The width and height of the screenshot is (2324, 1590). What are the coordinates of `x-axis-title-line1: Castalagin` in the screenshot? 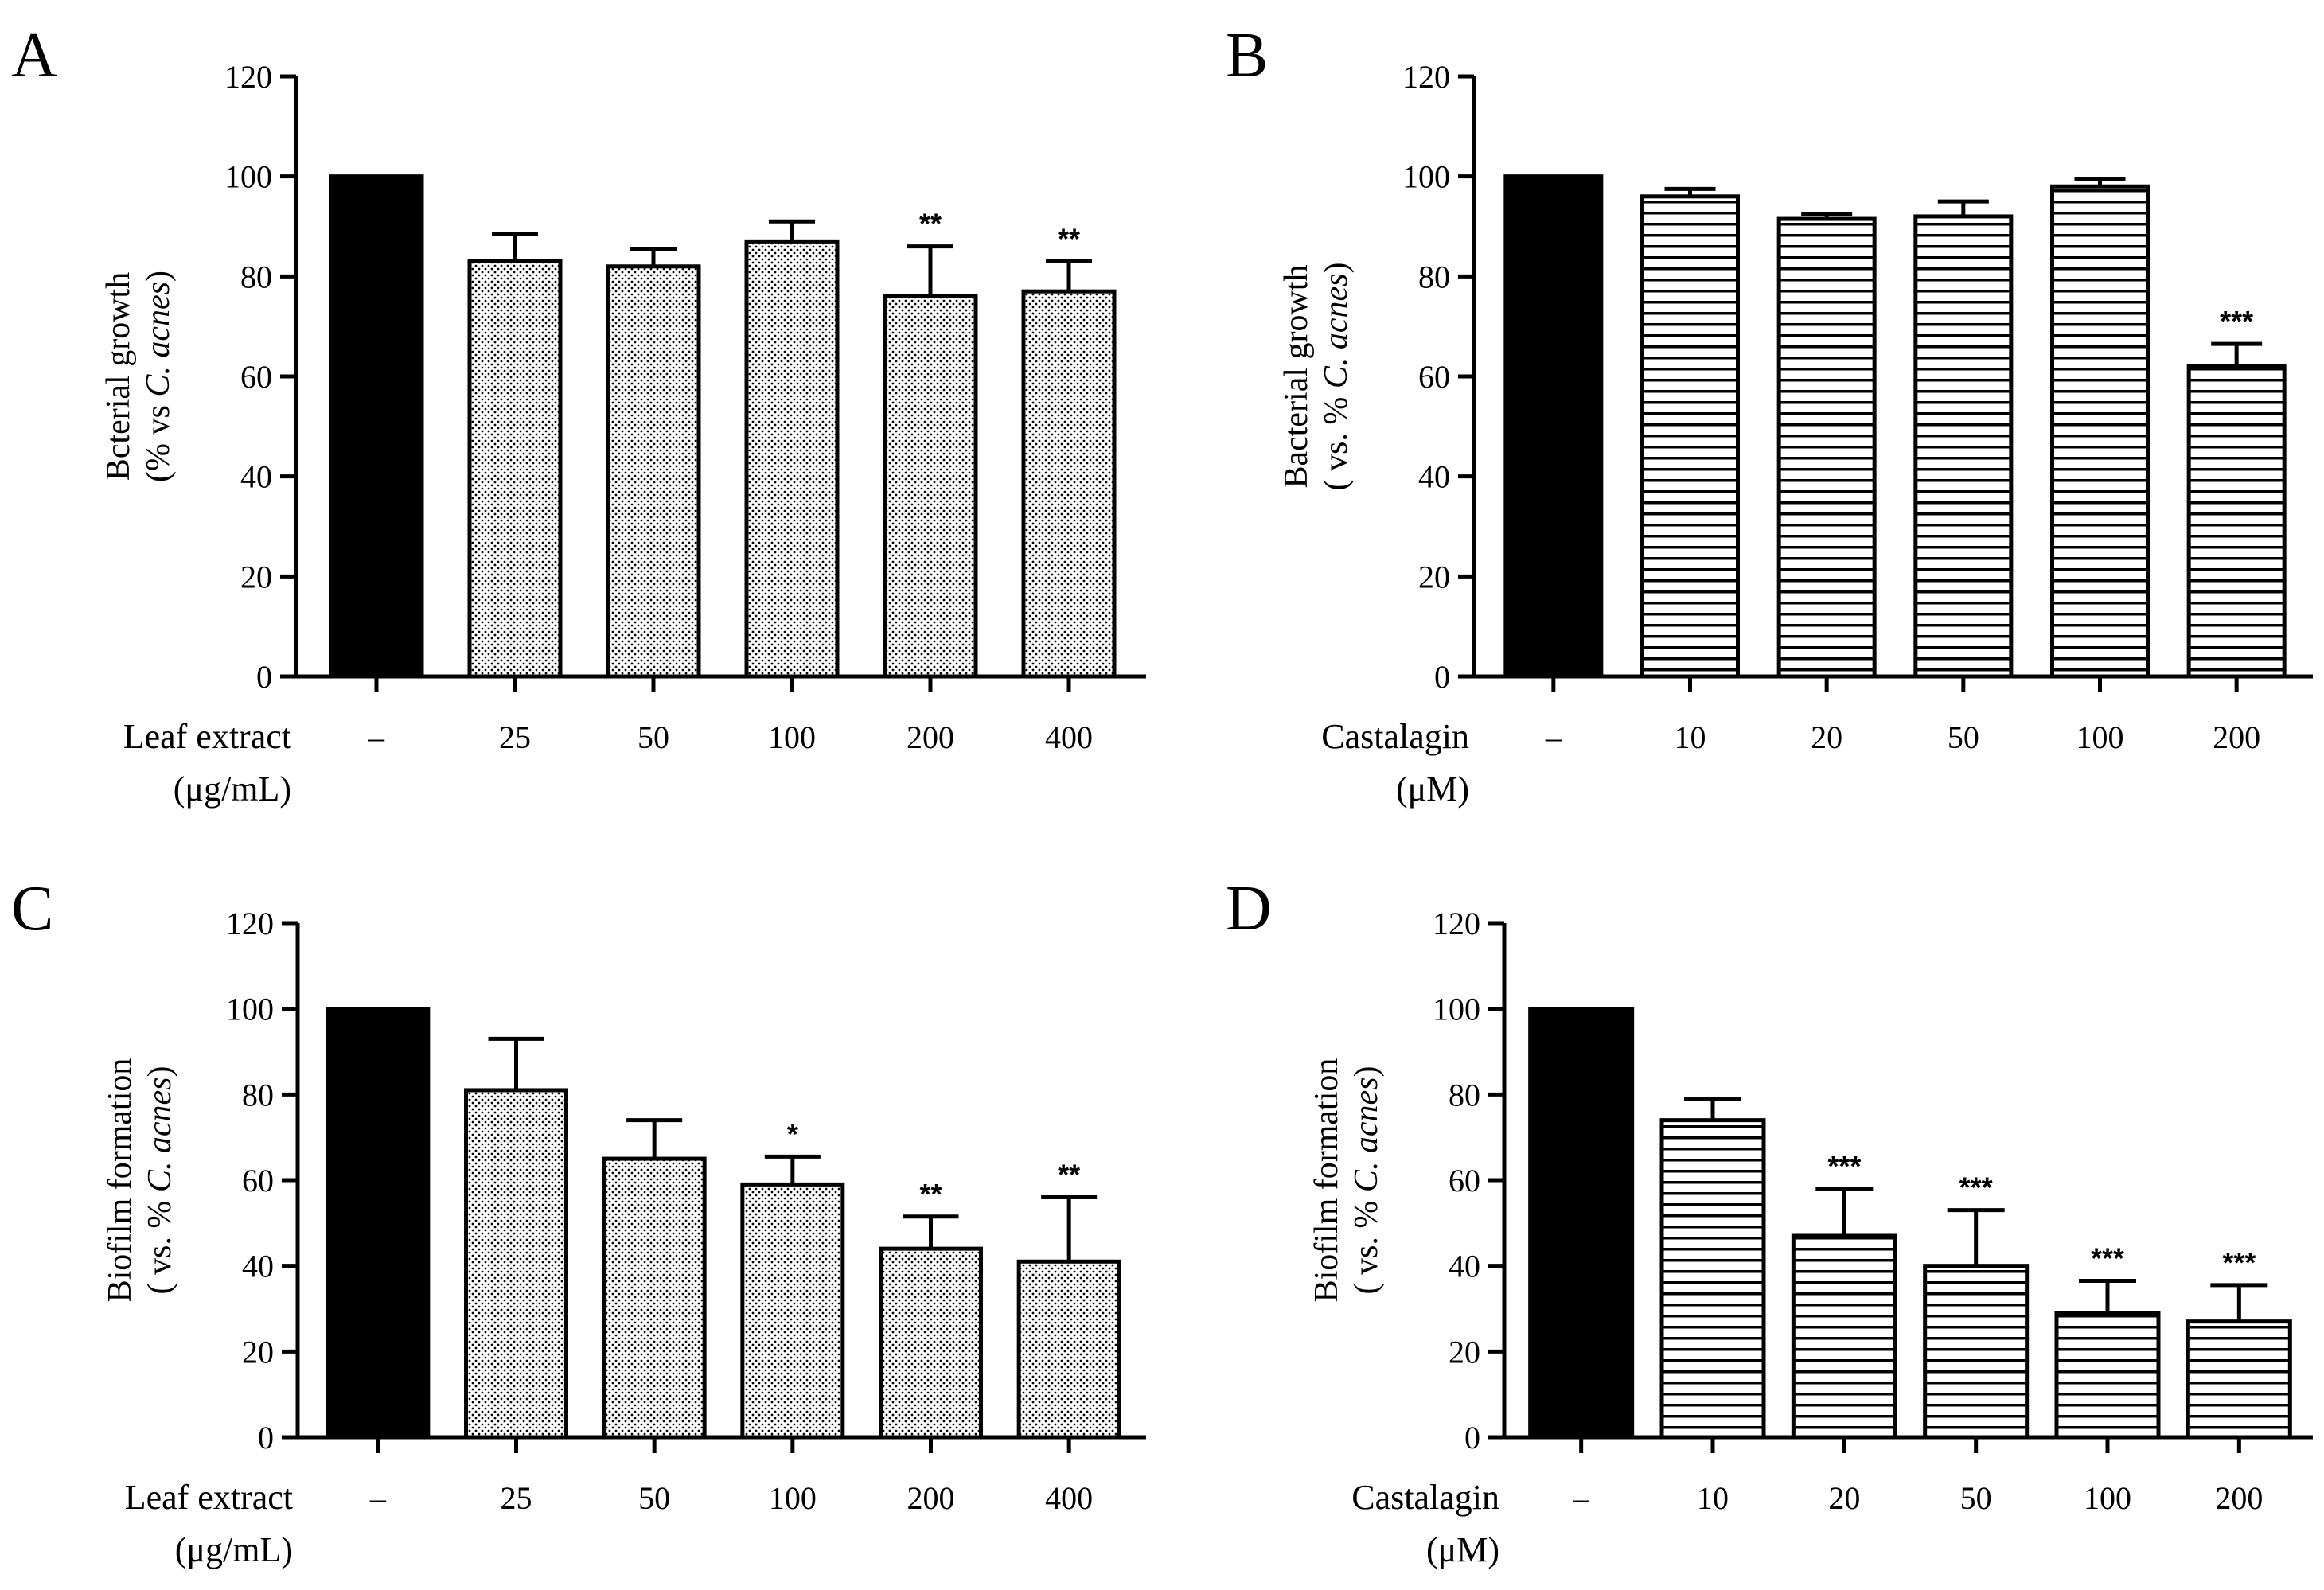 It's located at (1425, 1497).